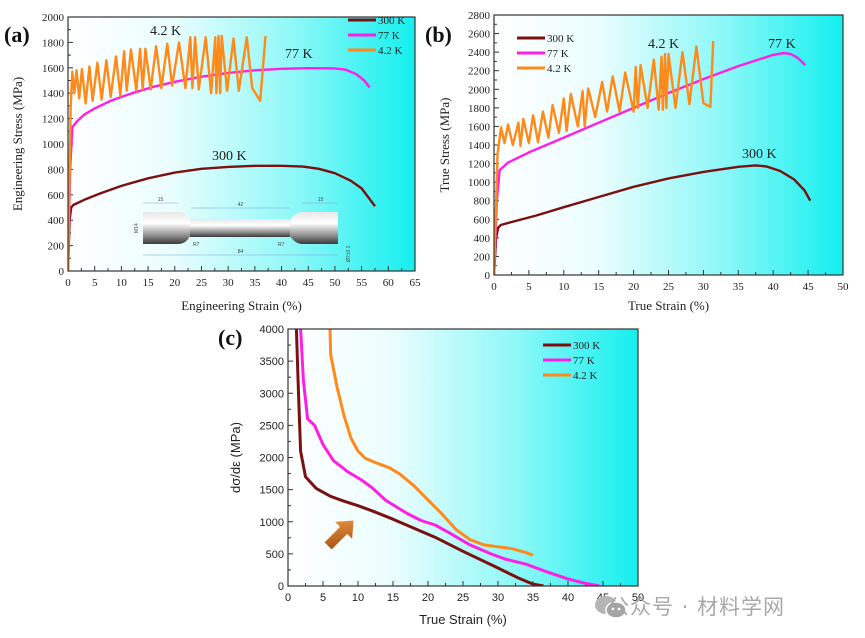  I want to click on arrow-shape, so click(339, 535).